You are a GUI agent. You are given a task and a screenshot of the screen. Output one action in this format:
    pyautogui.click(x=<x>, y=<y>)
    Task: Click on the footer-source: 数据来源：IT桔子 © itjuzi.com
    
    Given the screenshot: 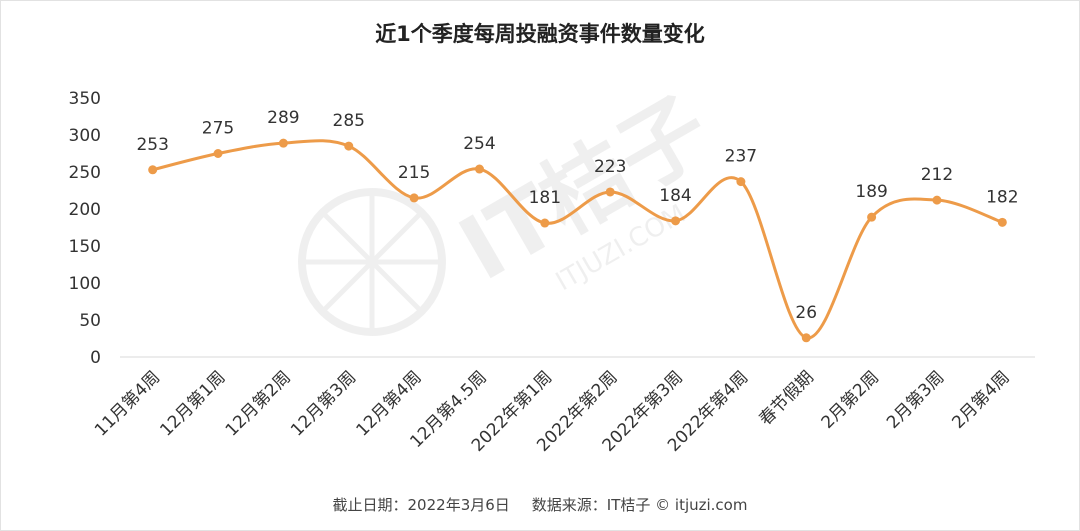 What is the action you would take?
    pyautogui.click(x=639, y=505)
    